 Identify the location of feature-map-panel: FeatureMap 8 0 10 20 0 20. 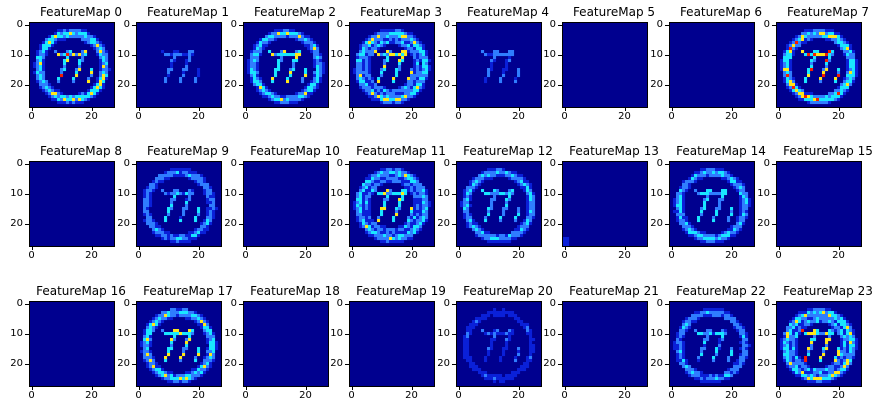
(71, 203).